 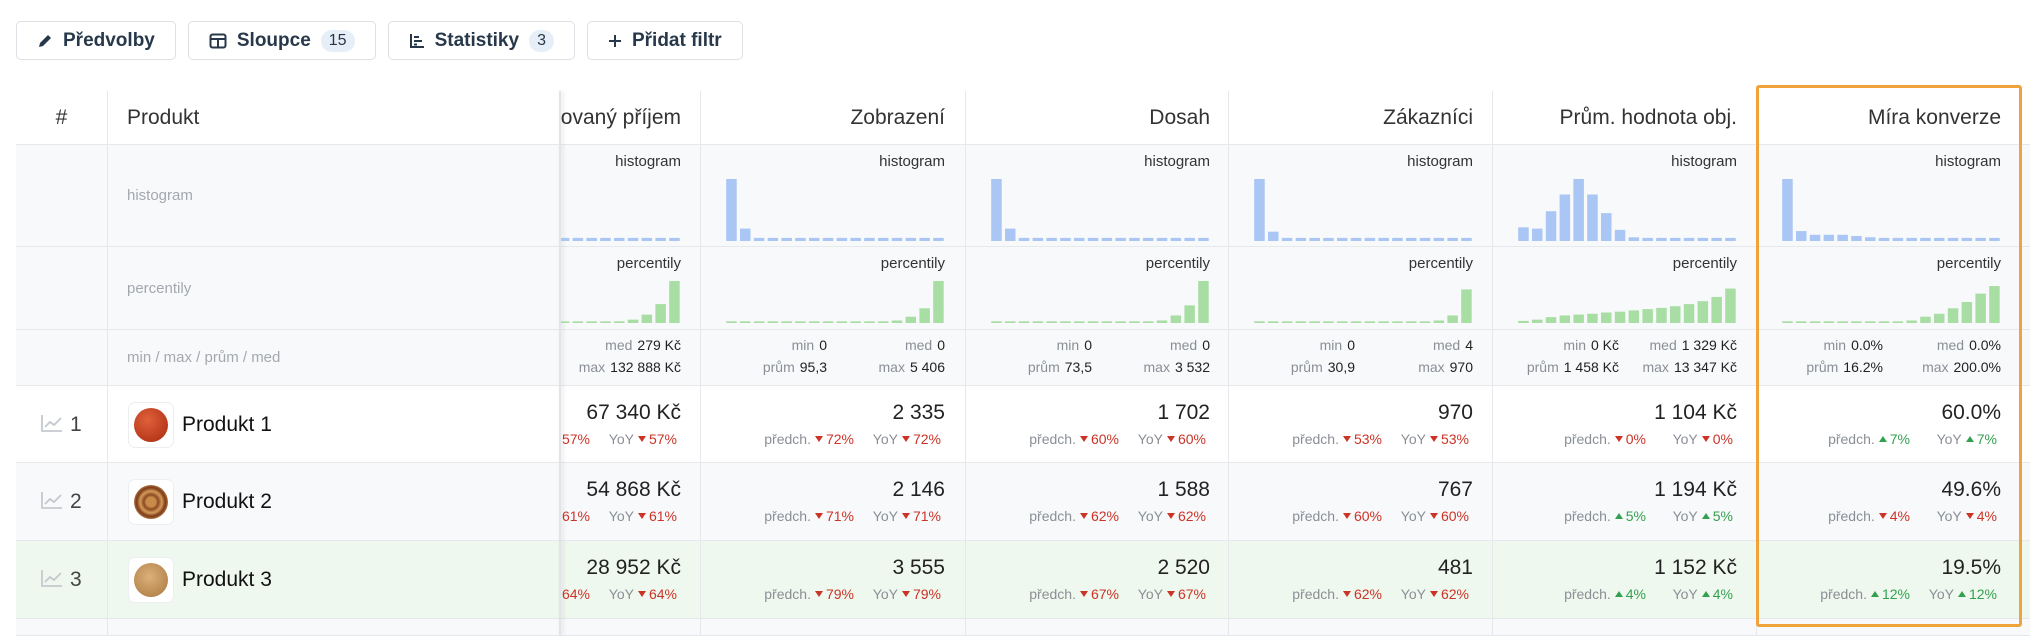 I want to click on column-header: Míra konverze, so click(x=1934, y=117).